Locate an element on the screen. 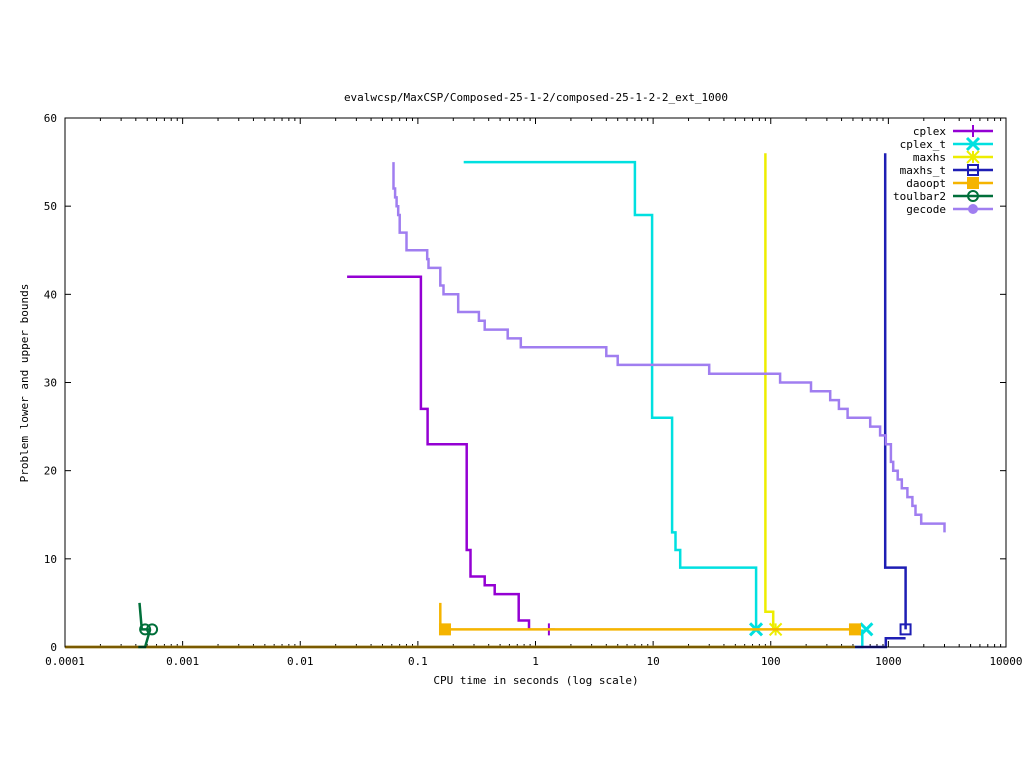 The image size is (1024, 768). x-tick-labels: 0.0001 0.001 0.01 0.1 1 10 100 1000 10000 is located at coordinates (533, 661).